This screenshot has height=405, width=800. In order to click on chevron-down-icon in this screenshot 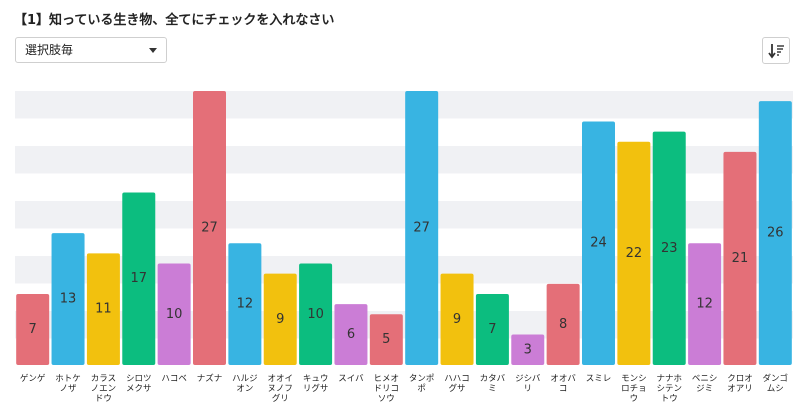, I will do `click(153, 50)`.